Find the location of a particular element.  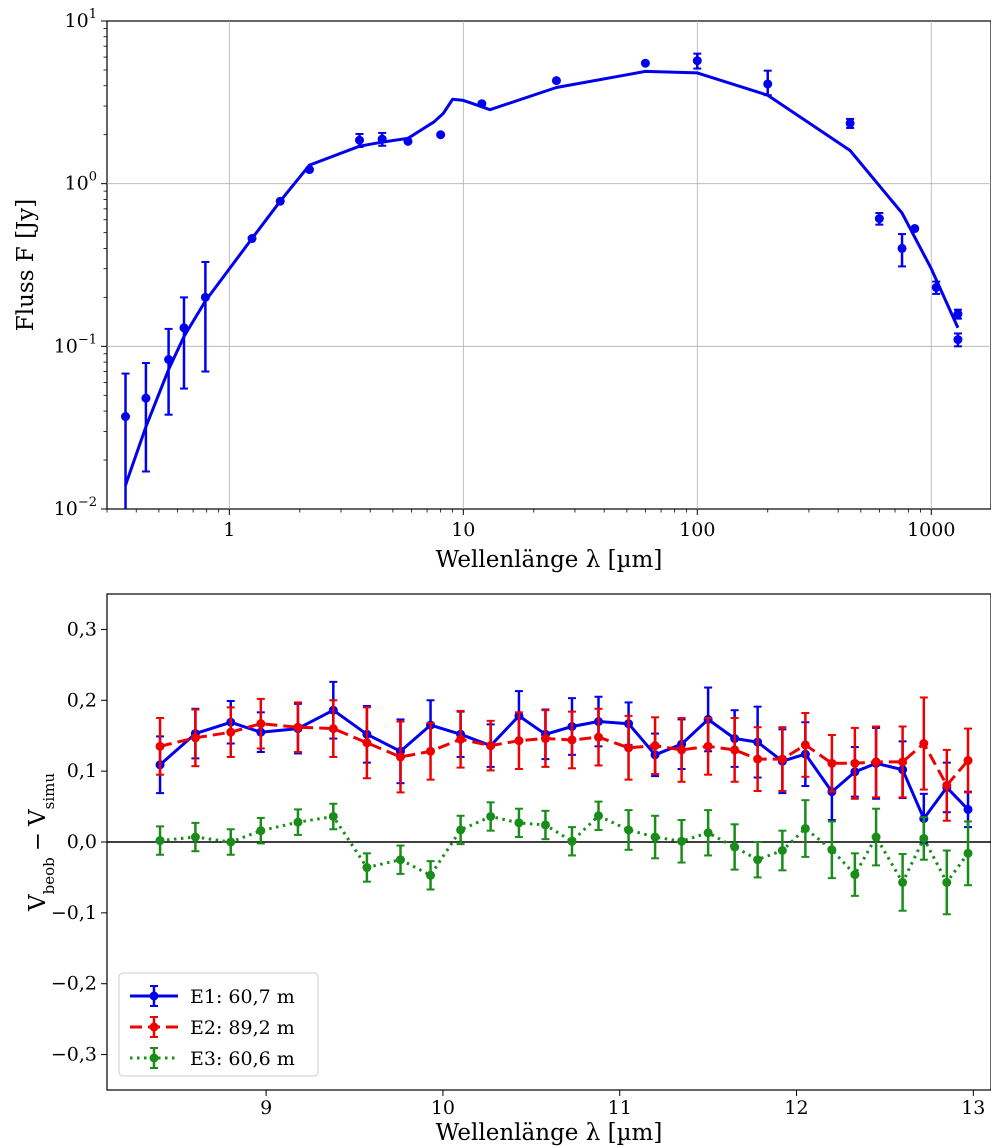

legend-label: E2: 89,2 m is located at coordinates (242, 1028).